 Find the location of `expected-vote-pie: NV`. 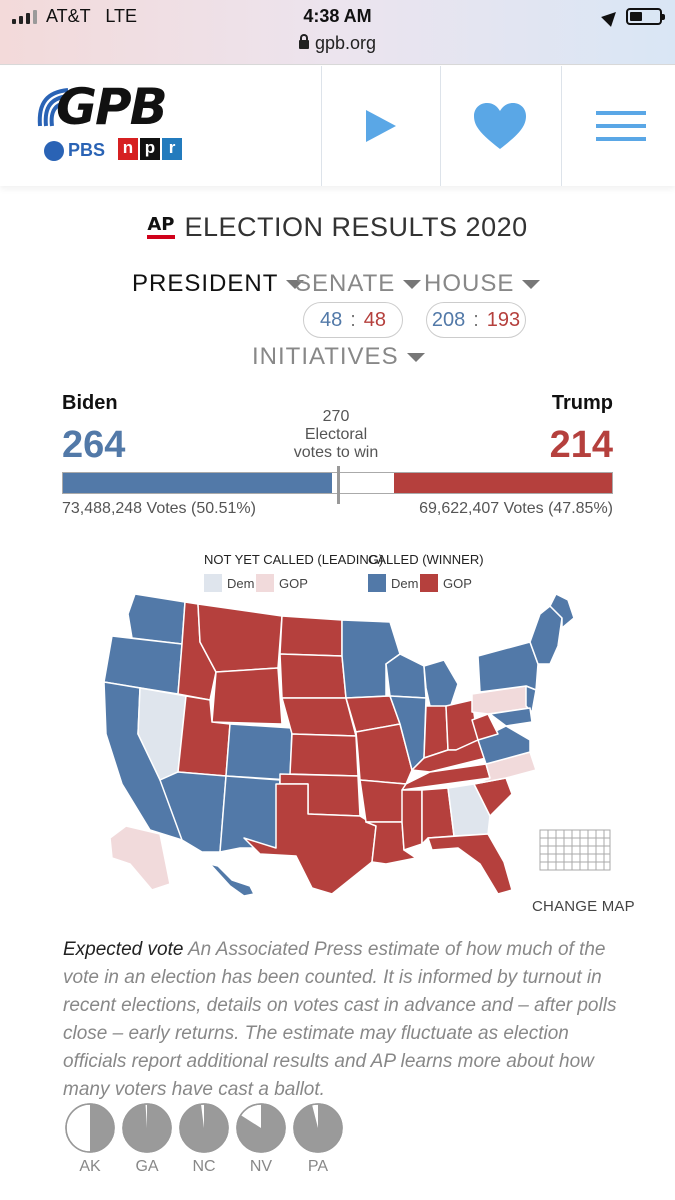

expected-vote-pie: NV is located at coordinates (261, 1139).